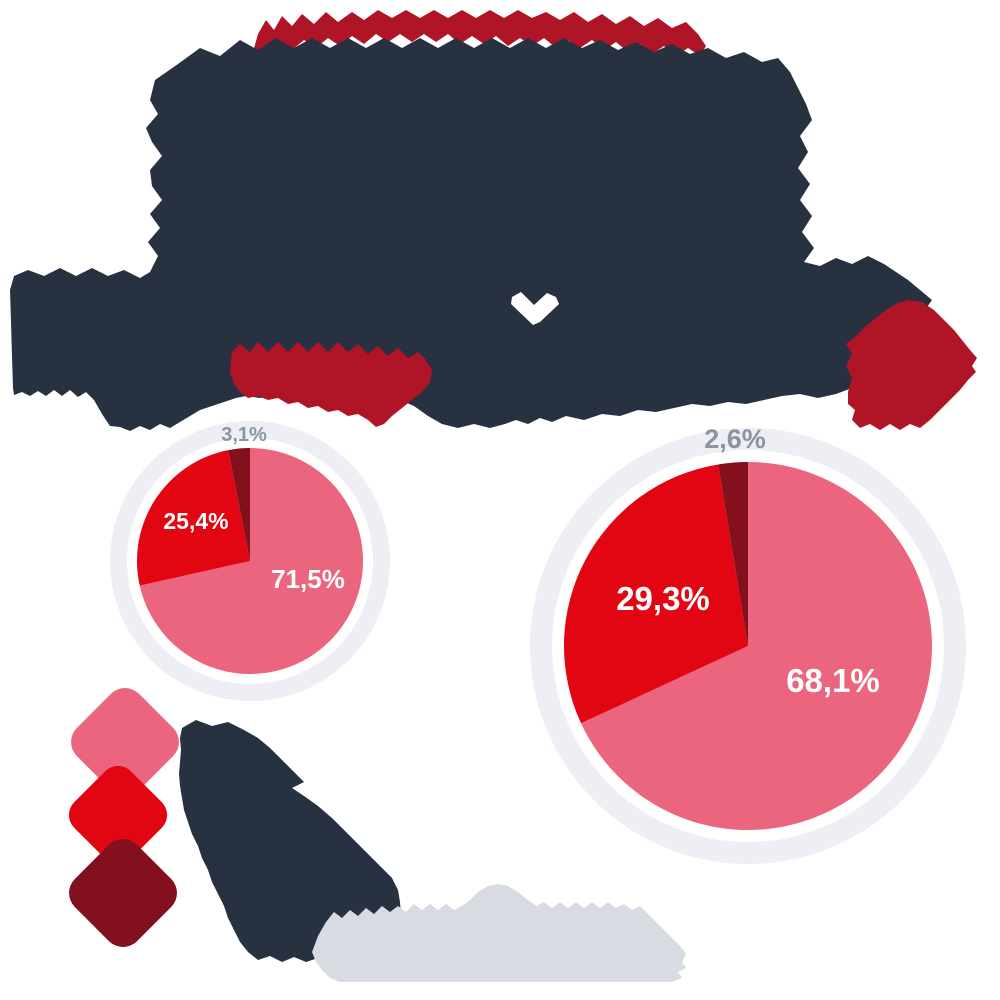  Describe the element at coordinates (535, 308) in the screenshot. I see `chevron-down-icon` at that location.